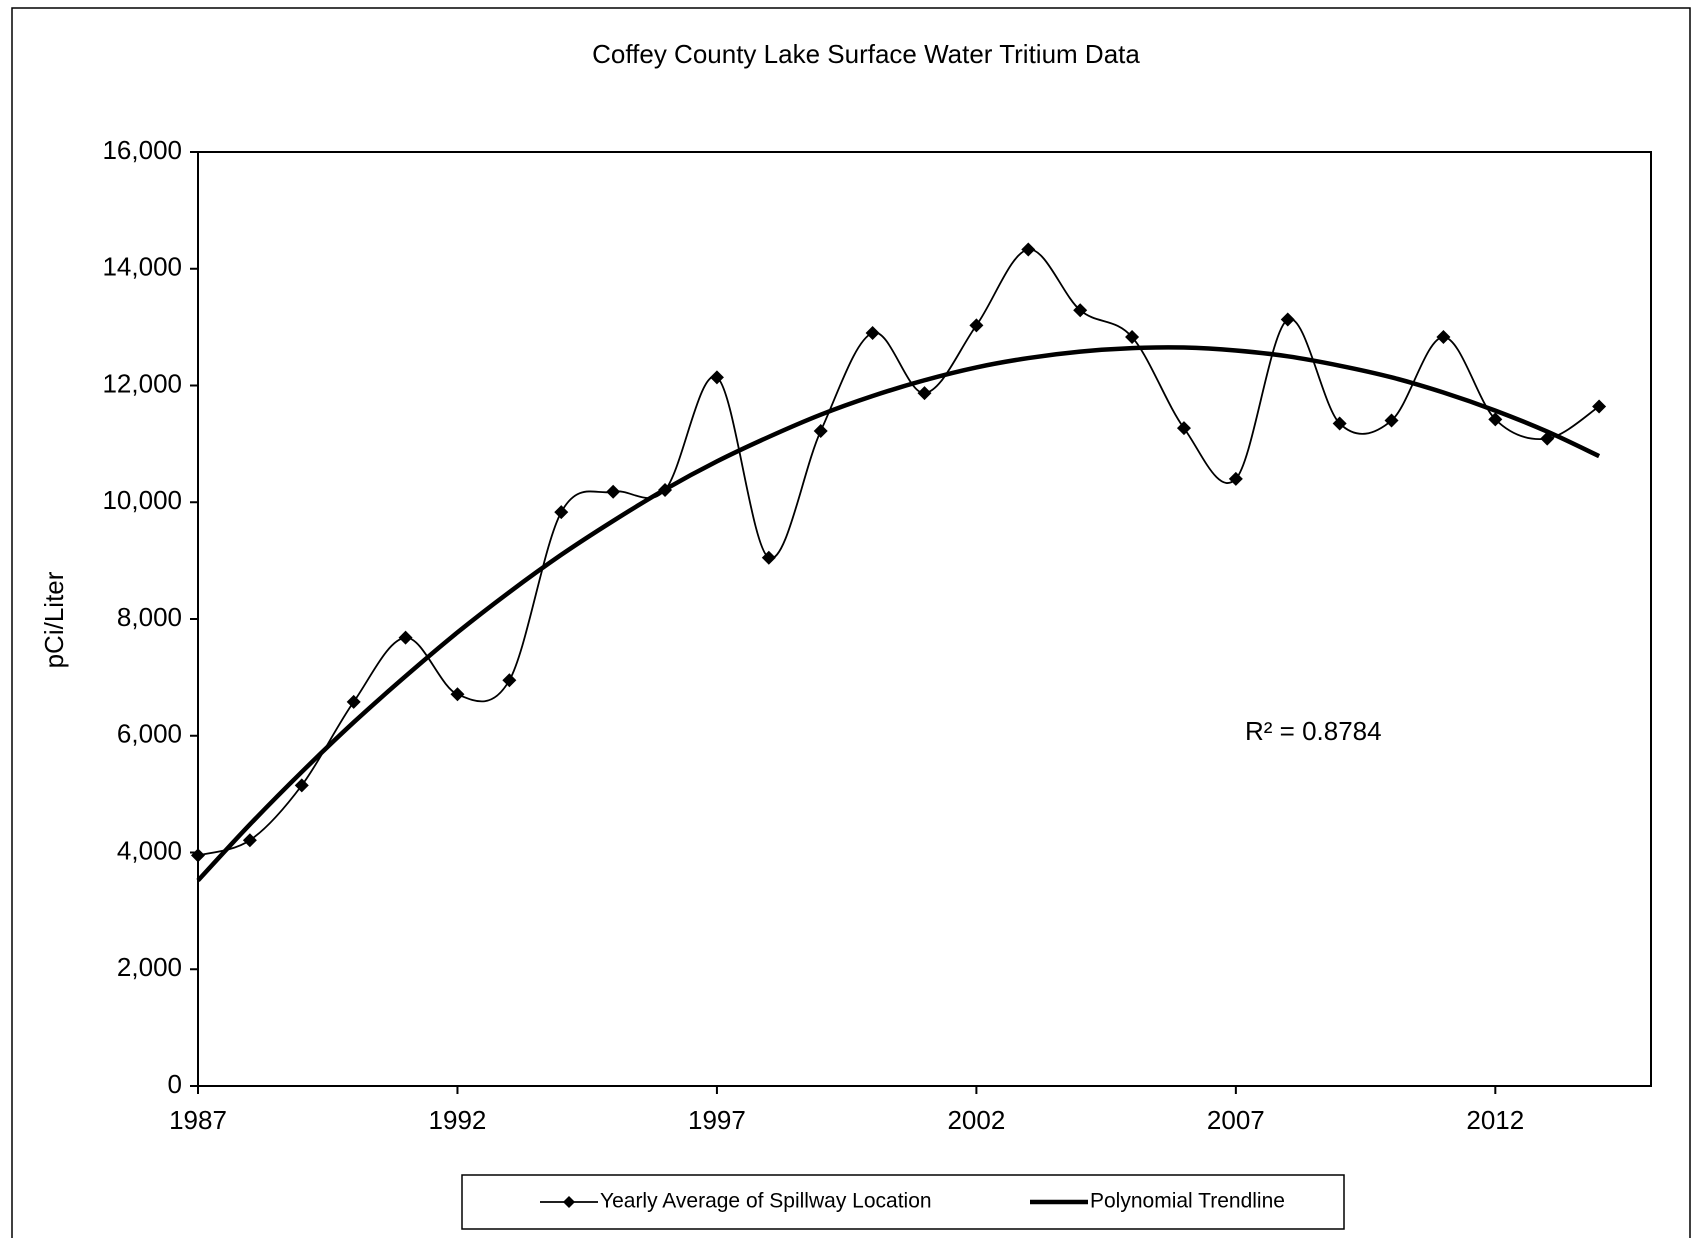 This screenshot has height=1243, width=1698. What do you see at coordinates (1313, 731) in the screenshot?
I see `annotation: R² = 0.8784` at bounding box center [1313, 731].